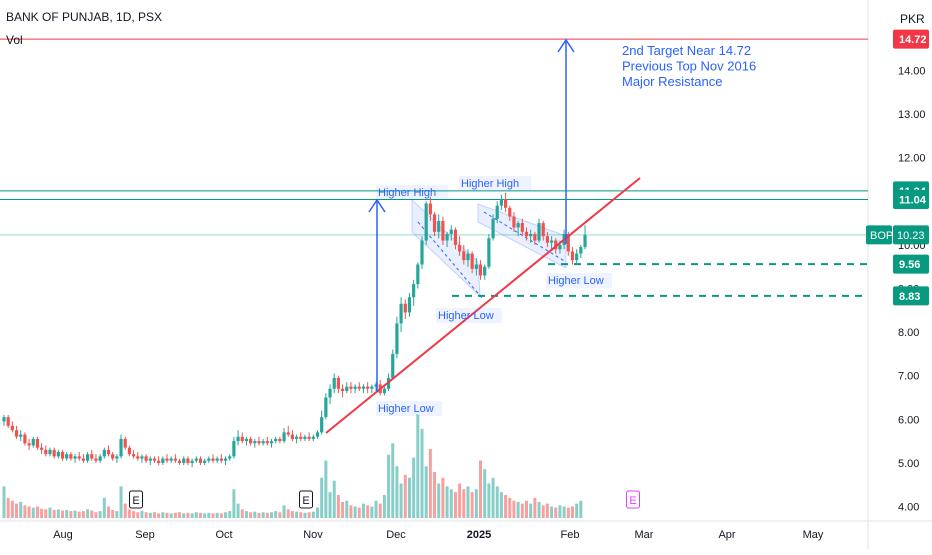 The image size is (932, 555). I want to click on earnings-box, so click(136, 499).